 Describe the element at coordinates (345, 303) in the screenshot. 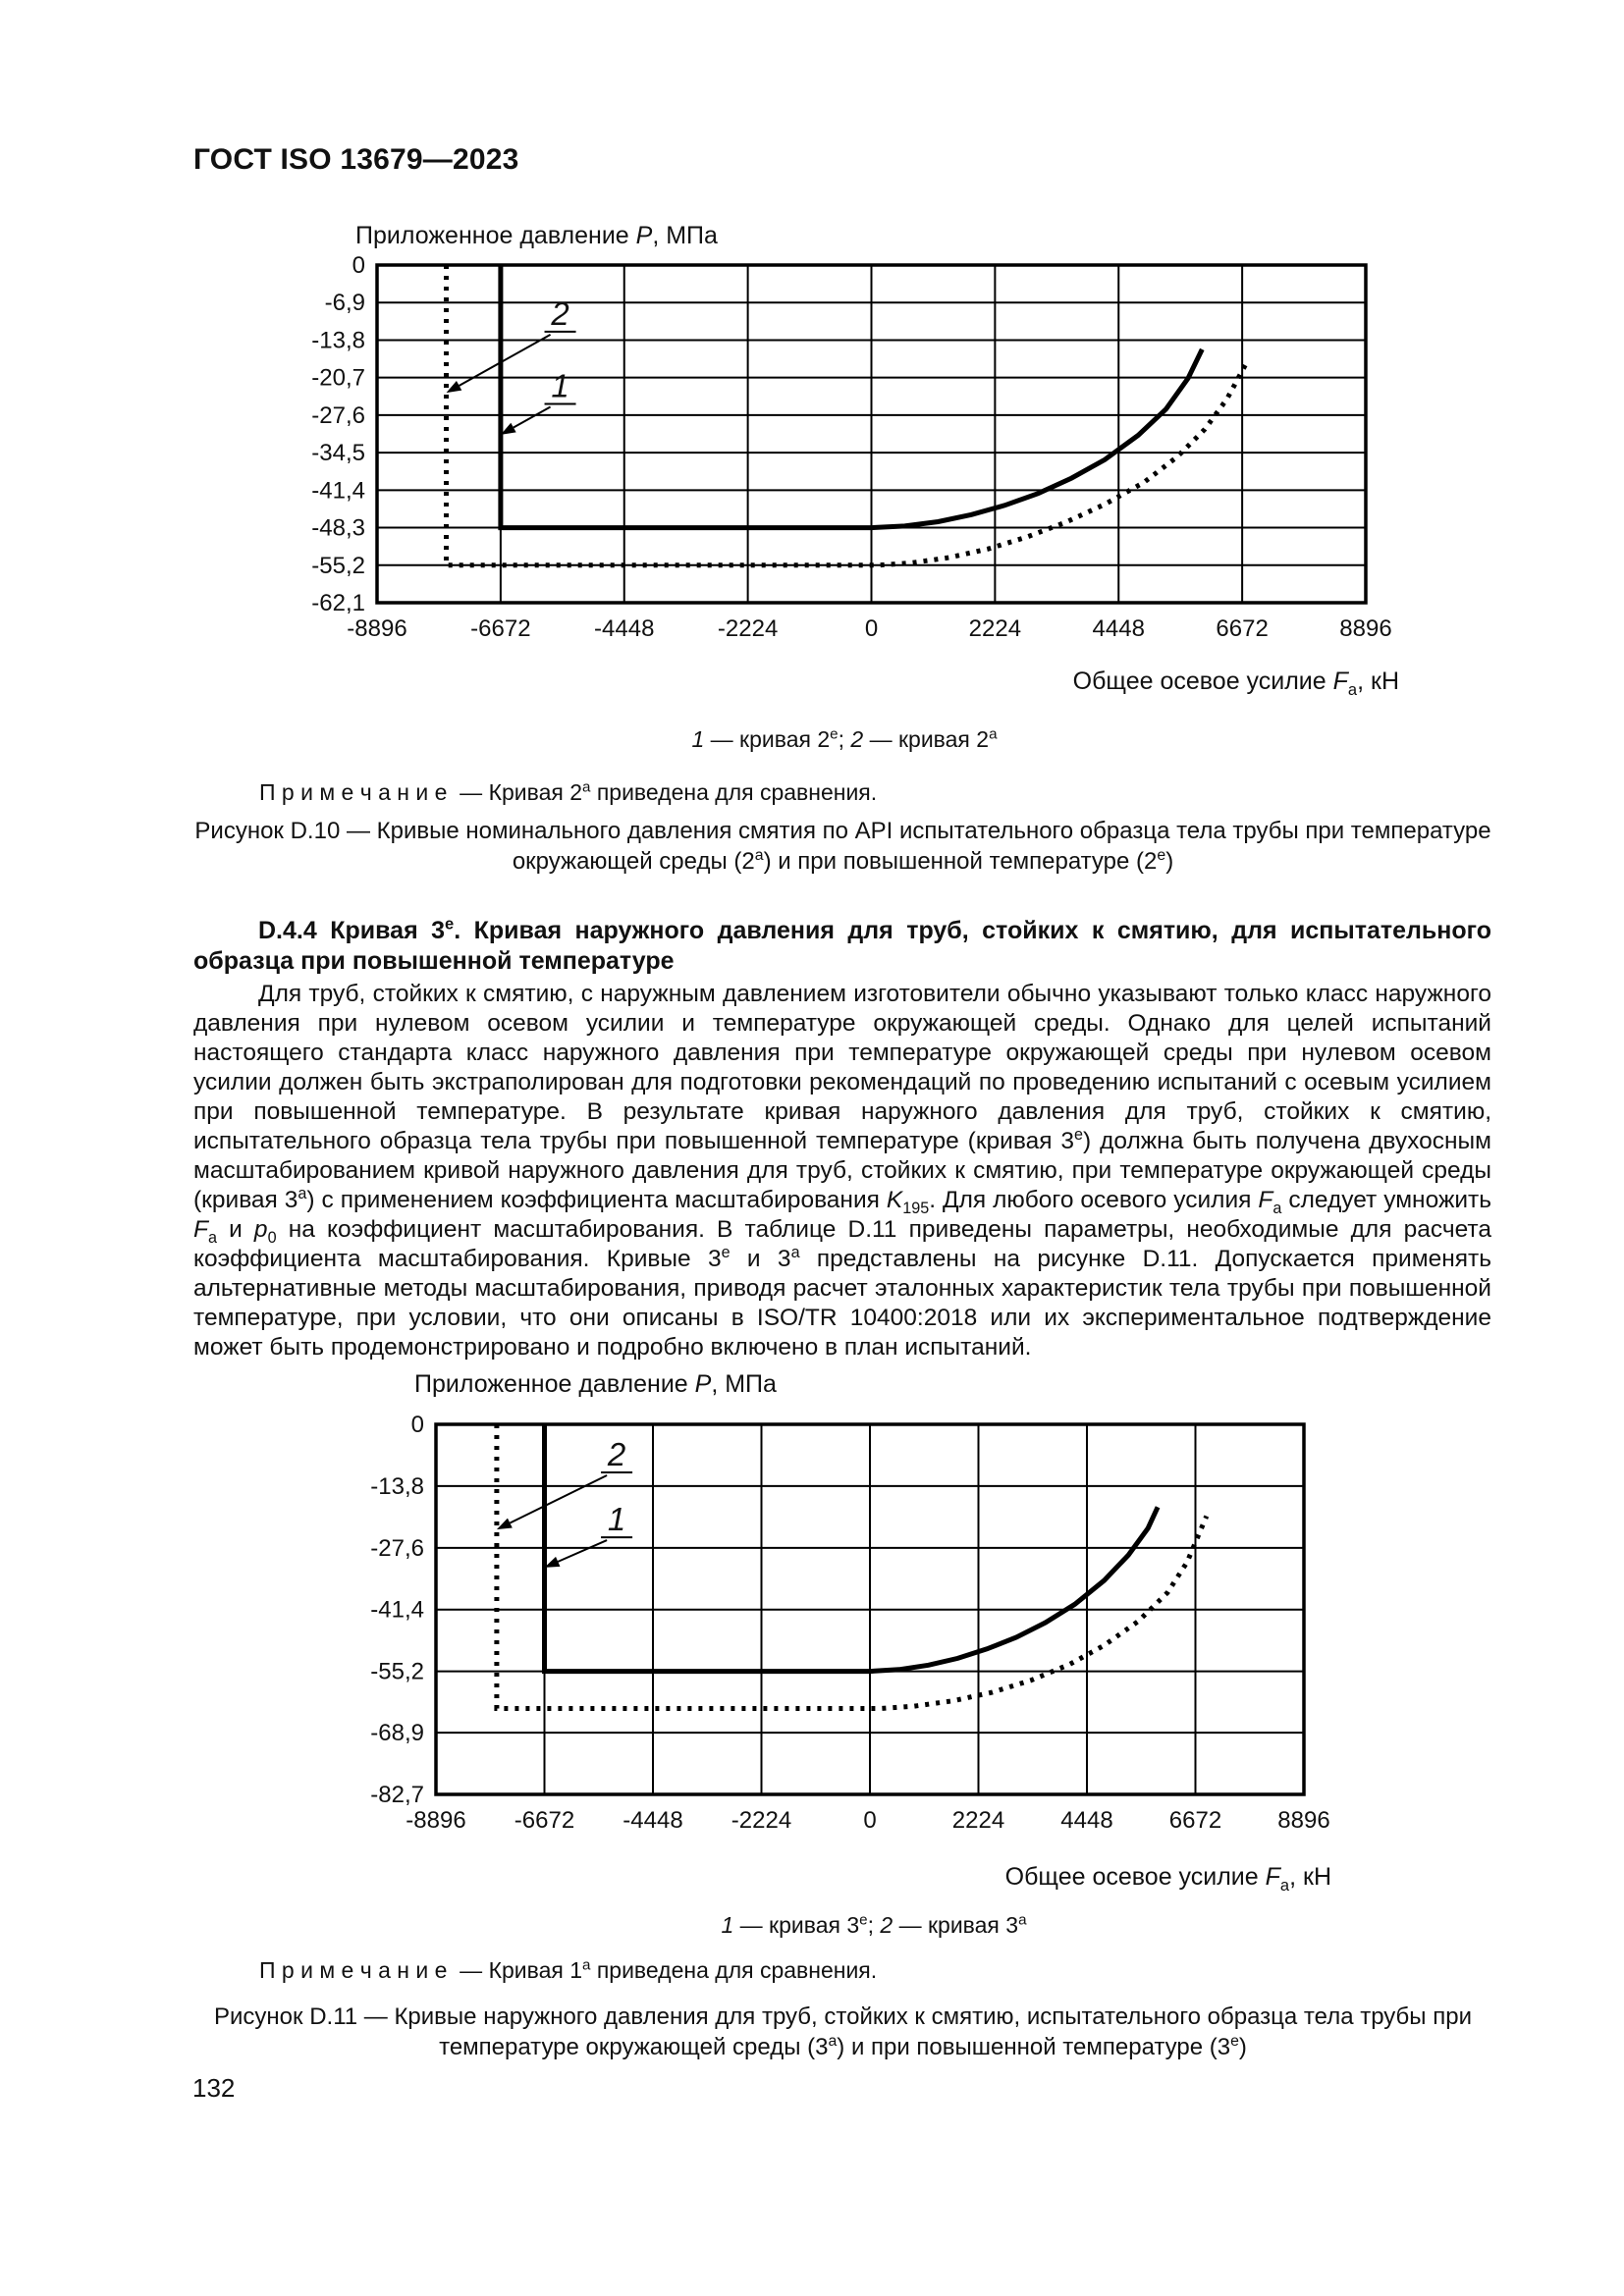

I see `svg-text: -6,9` at that location.